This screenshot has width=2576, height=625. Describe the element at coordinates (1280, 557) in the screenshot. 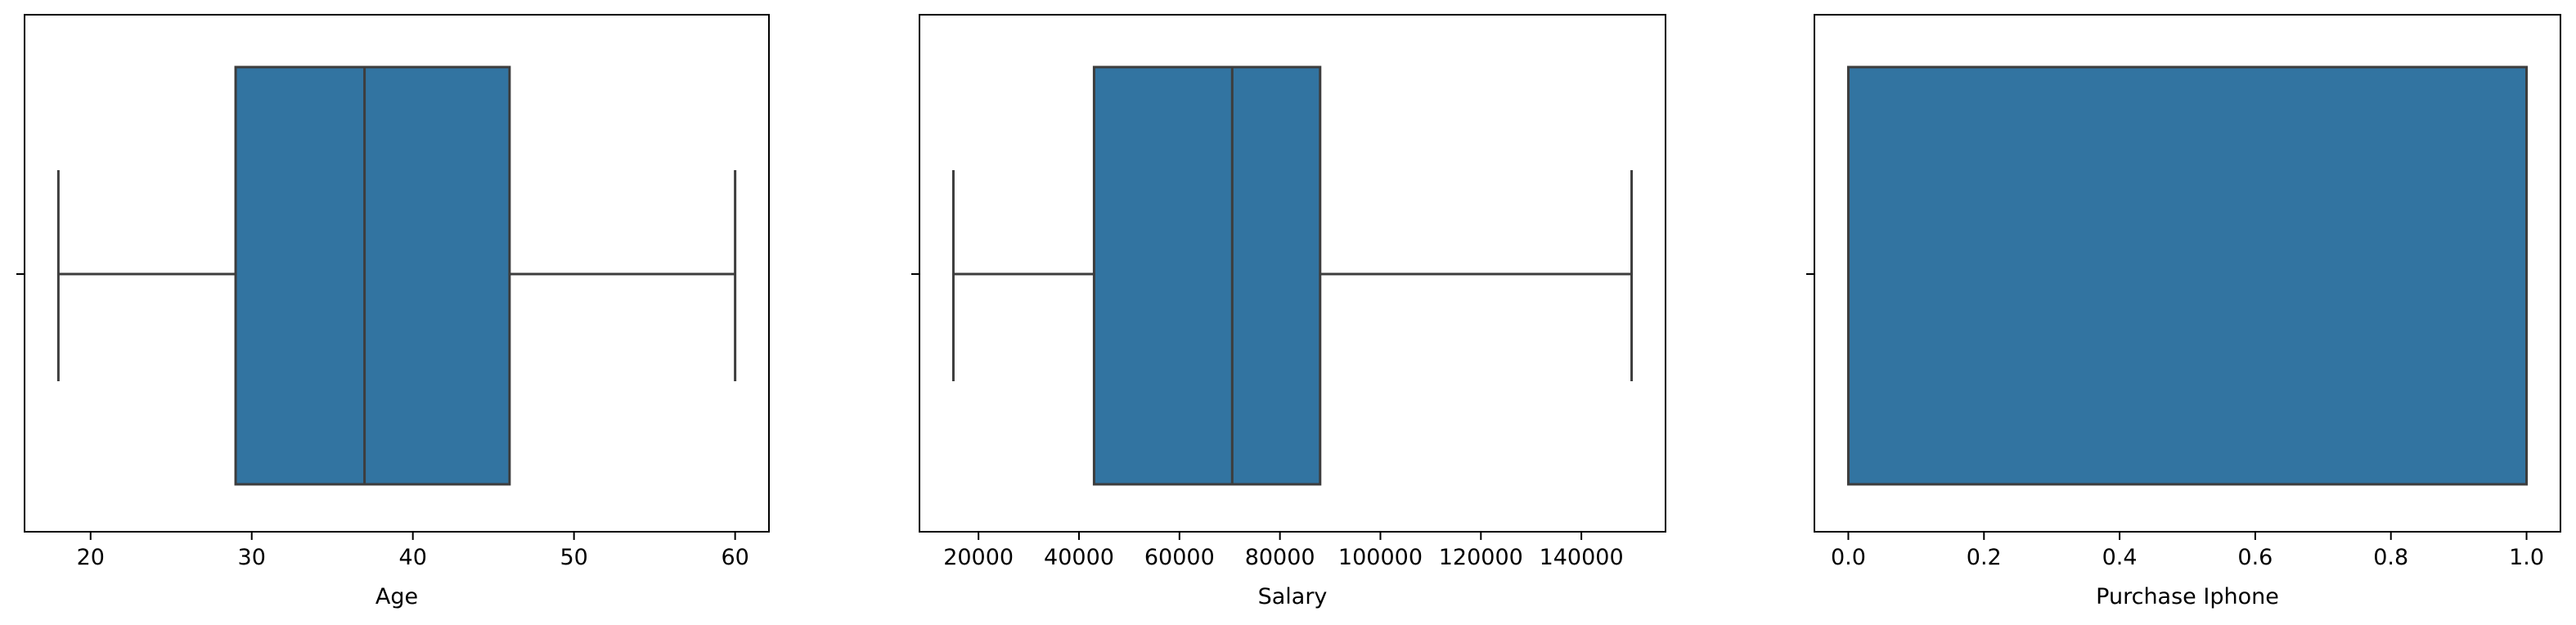

I see `x-tick-label: 80000` at that location.